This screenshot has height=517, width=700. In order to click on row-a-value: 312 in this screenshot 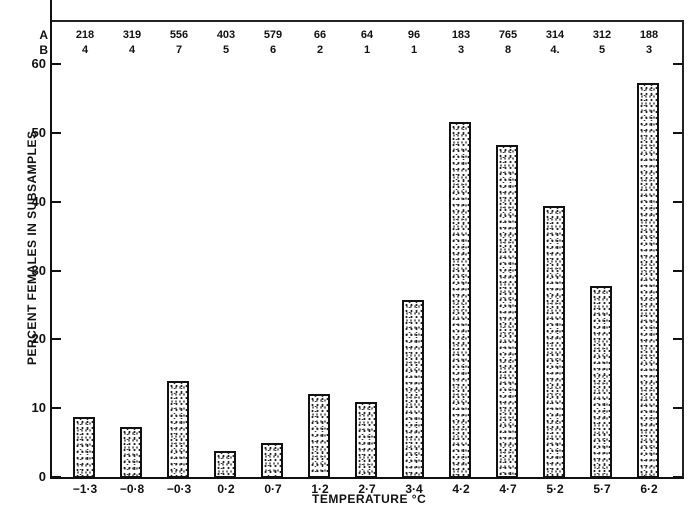, I will do `click(602, 35)`.